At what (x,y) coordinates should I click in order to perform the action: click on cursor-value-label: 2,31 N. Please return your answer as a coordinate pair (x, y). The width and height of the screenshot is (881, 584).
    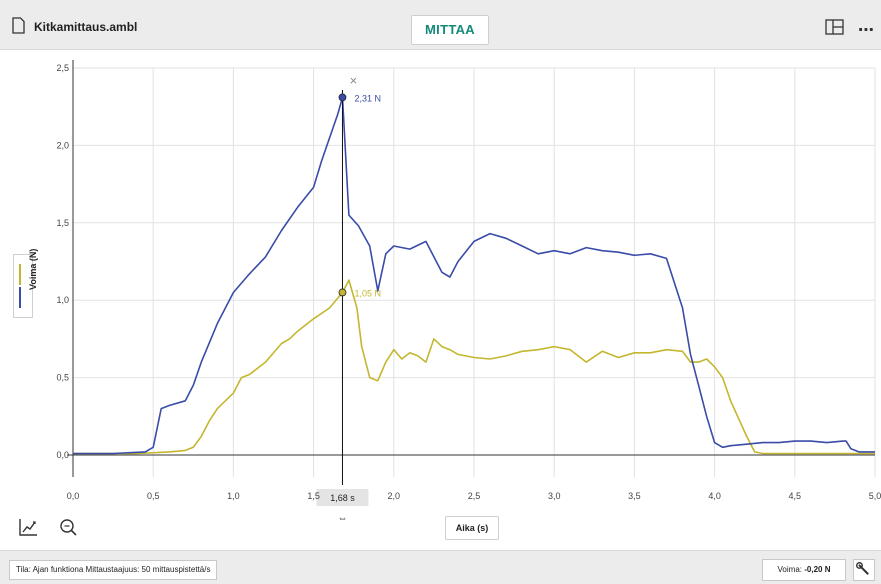
    Looking at the image, I should click on (367, 98).